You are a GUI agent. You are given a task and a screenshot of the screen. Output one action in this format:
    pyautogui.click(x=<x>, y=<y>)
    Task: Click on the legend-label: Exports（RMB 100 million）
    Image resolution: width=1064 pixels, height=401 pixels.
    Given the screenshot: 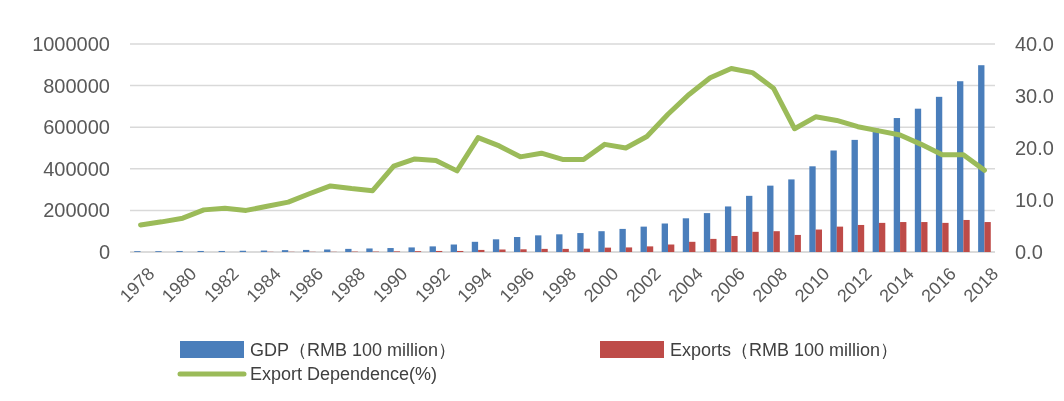 What is the action you would take?
    pyautogui.click(x=784, y=350)
    